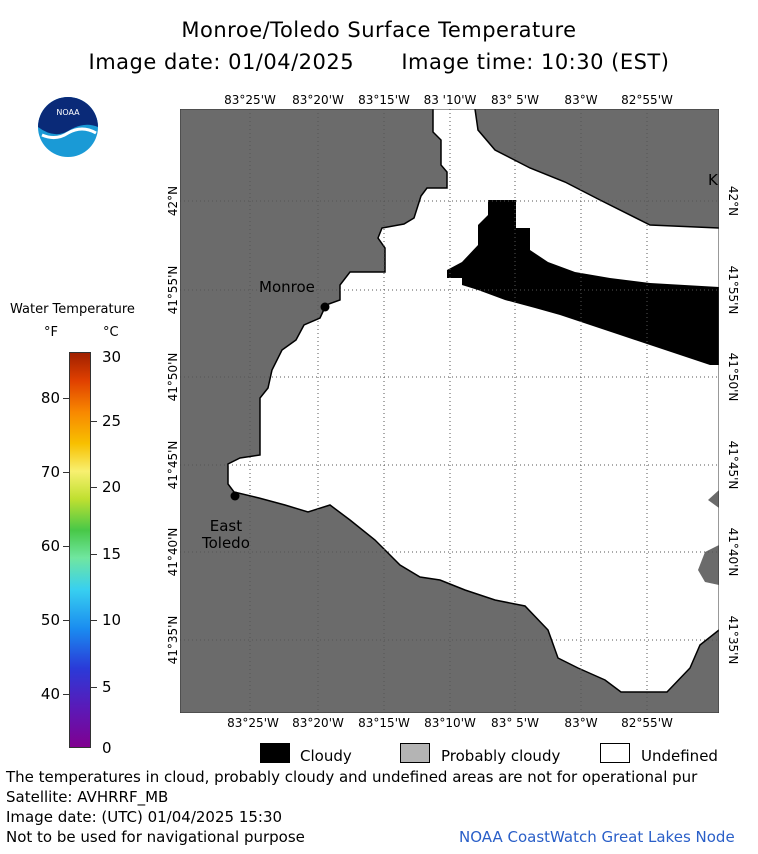  Describe the element at coordinates (287, 287) in the screenshot. I see `place-label-monroe: Monroe` at that location.